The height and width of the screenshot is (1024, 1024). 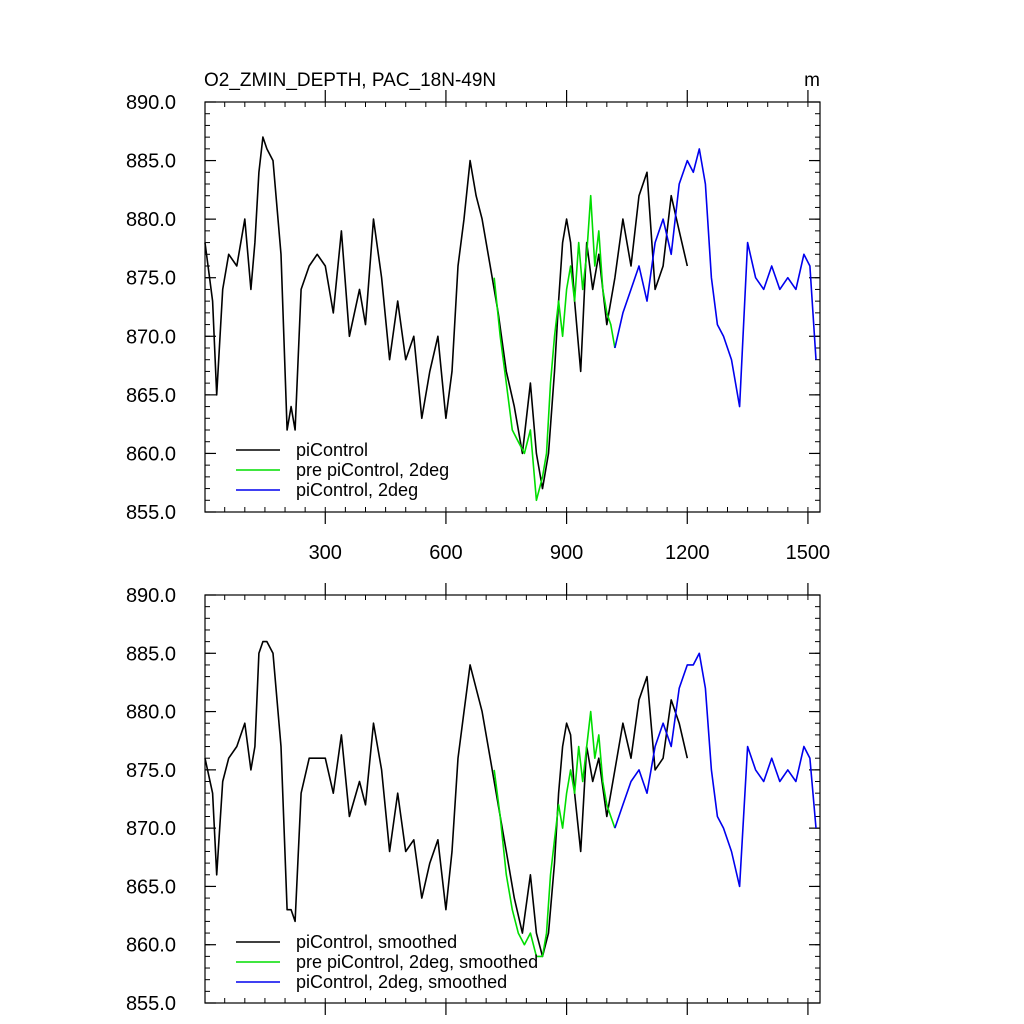 What do you see at coordinates (687, 553) in the screenshot?
I see `x-tick-label: 1200` at bounding box center [687, 553].